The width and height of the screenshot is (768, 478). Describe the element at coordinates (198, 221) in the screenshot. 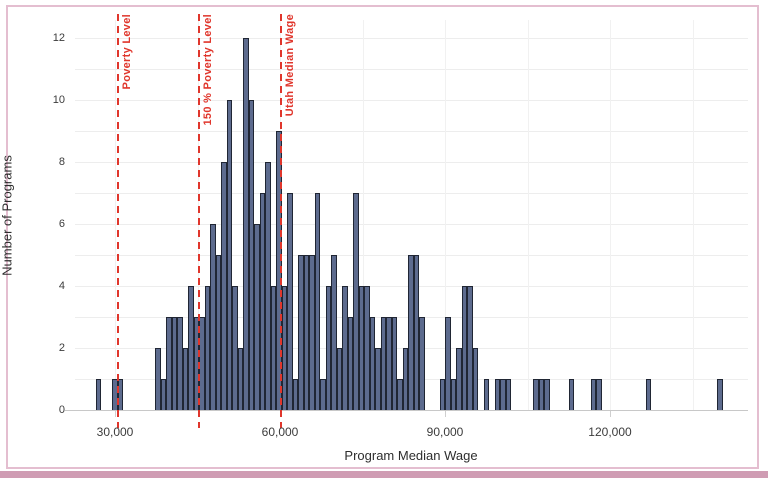

I see `reference-line-150-poverty-level` at that location.